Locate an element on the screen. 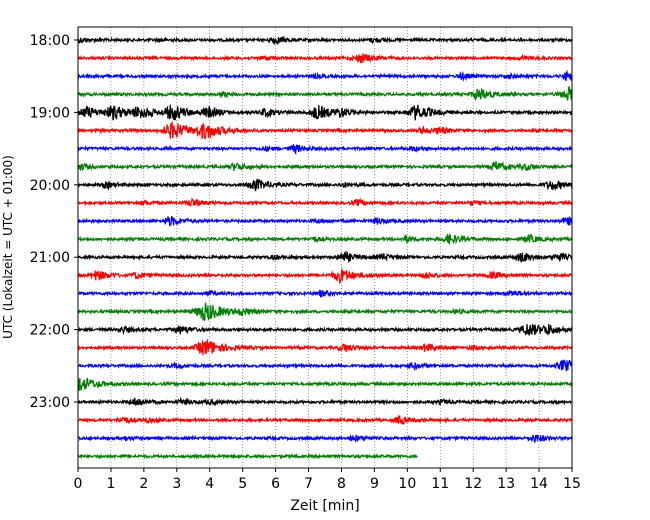  trace-2015 is located at coordinates (325, 202).